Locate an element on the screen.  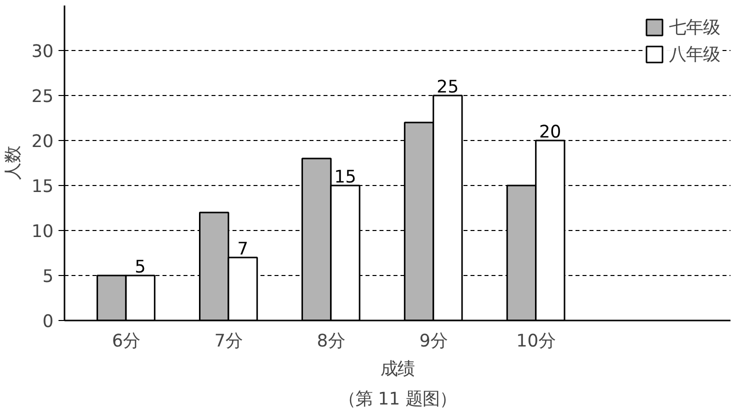
y-tick-label: 15 is located at coordinates (42, 187).